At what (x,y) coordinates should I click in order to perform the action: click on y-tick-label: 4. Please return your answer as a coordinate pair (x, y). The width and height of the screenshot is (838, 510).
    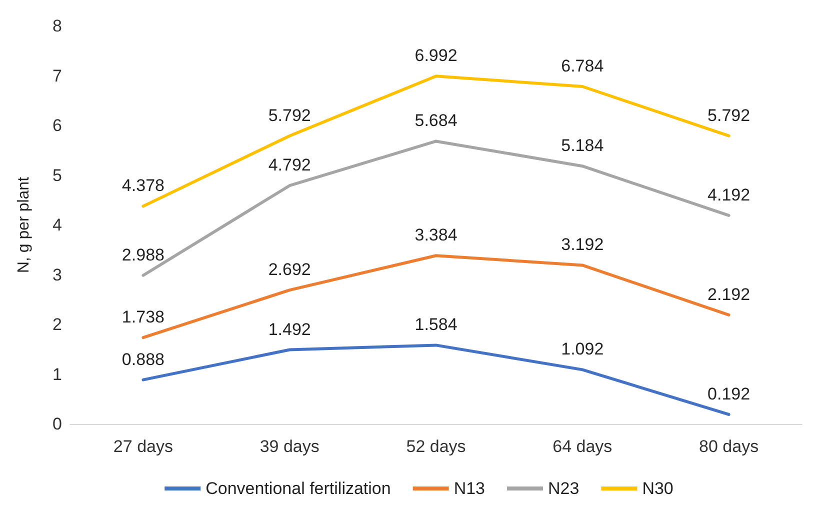
    Looking at the image, I should click on (57, 225).